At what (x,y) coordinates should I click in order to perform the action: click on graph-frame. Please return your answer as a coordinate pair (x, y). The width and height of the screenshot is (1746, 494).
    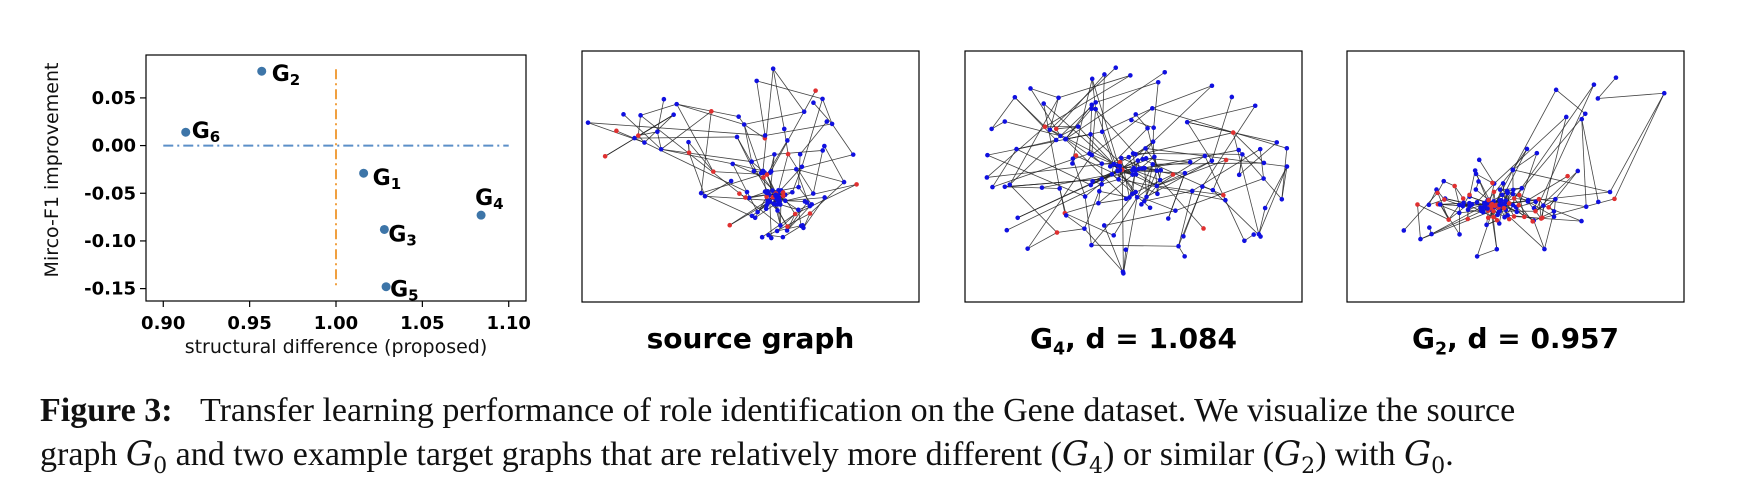
    Looking at the image, I should click on (1515, 176).